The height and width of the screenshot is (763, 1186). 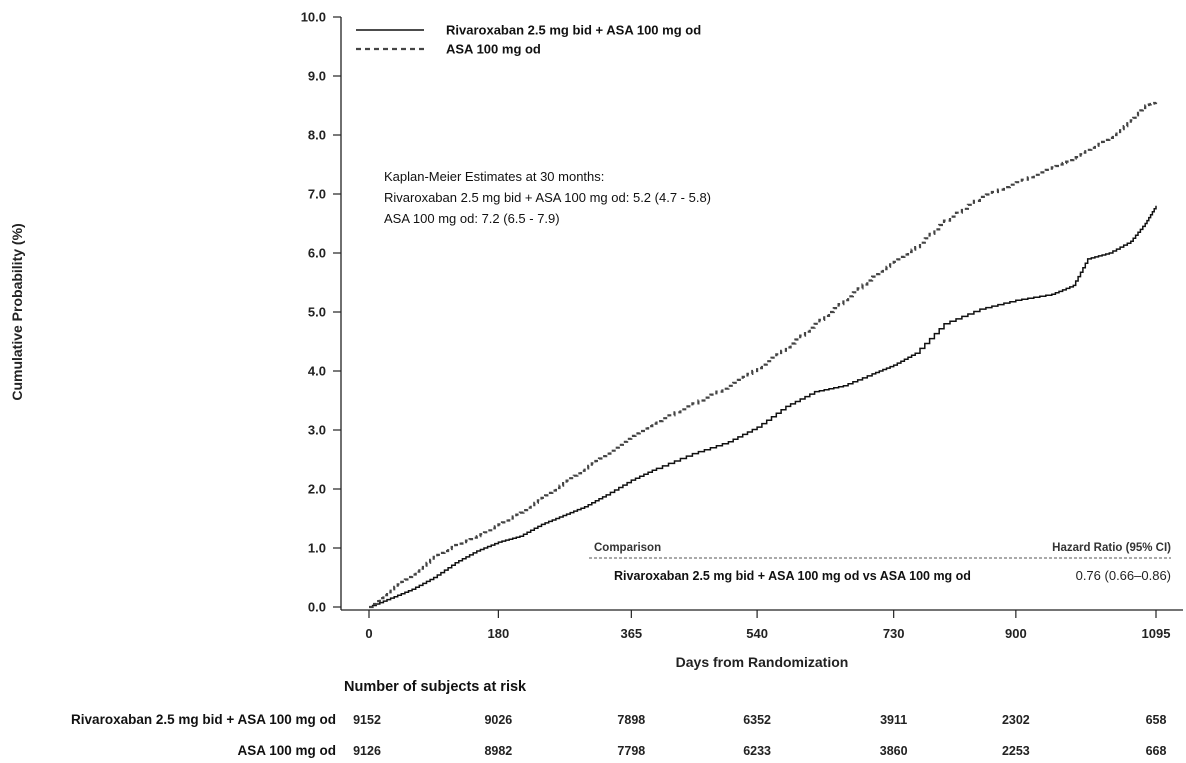 What do you see at coordinates (894, 633) in the screenshot?
I see `x-tick-label: 730` at bounding box center [894, 633].